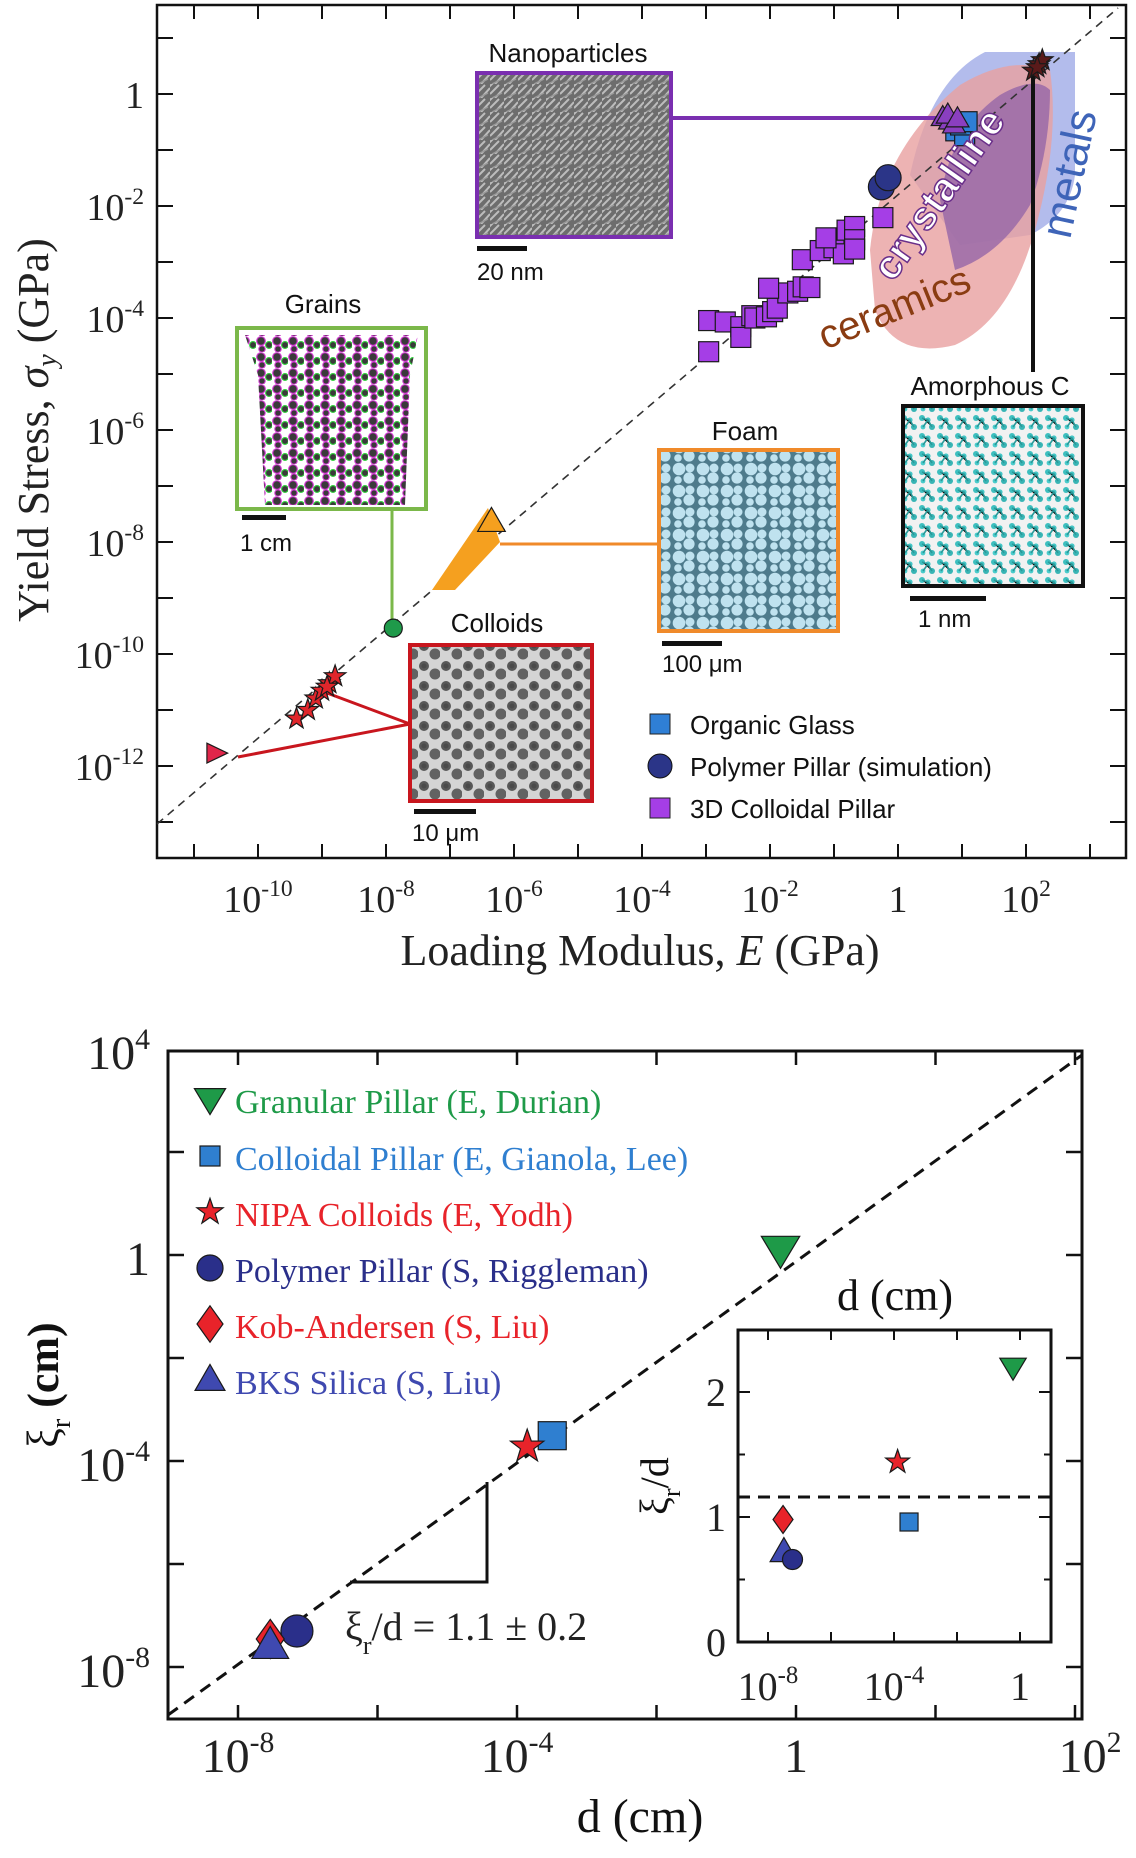 This screenshot has height=1858, width=1136. Describe the element at coordinates (109, 766) in the screenshot. I see `y-tick-label: 10⁻¹²` at that location.